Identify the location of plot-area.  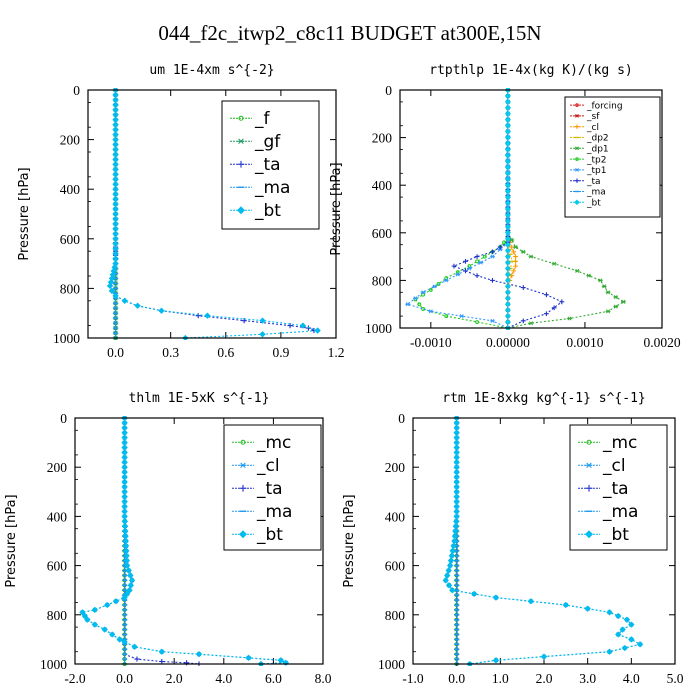
(515, 209).